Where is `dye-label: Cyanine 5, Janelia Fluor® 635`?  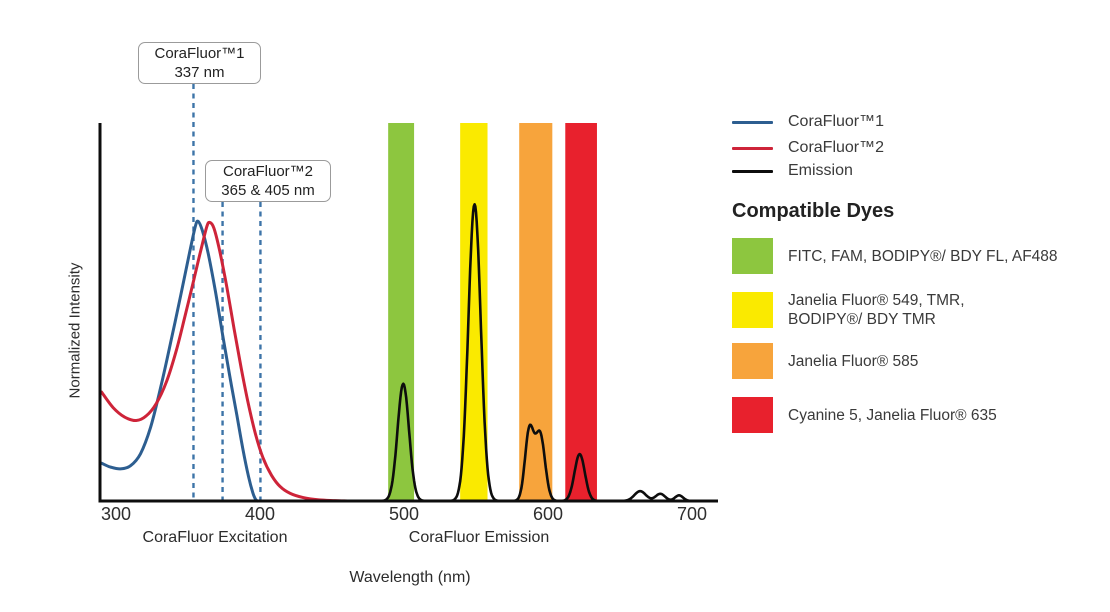
dye-label: Cyanine 5, Janelia Fluor® 635 is located at coordinates (892, 415).